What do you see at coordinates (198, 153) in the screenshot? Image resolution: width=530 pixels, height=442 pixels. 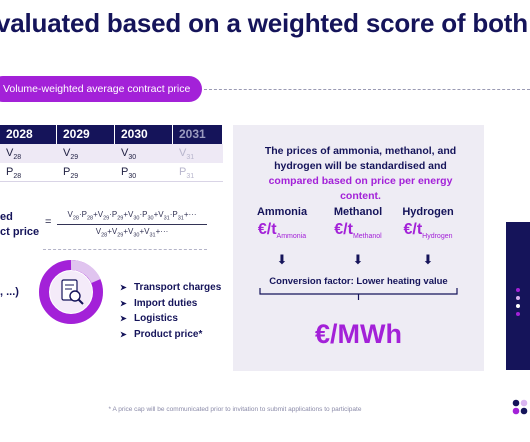 I see `volume-cell: V31` at bounding box center [198, 153].